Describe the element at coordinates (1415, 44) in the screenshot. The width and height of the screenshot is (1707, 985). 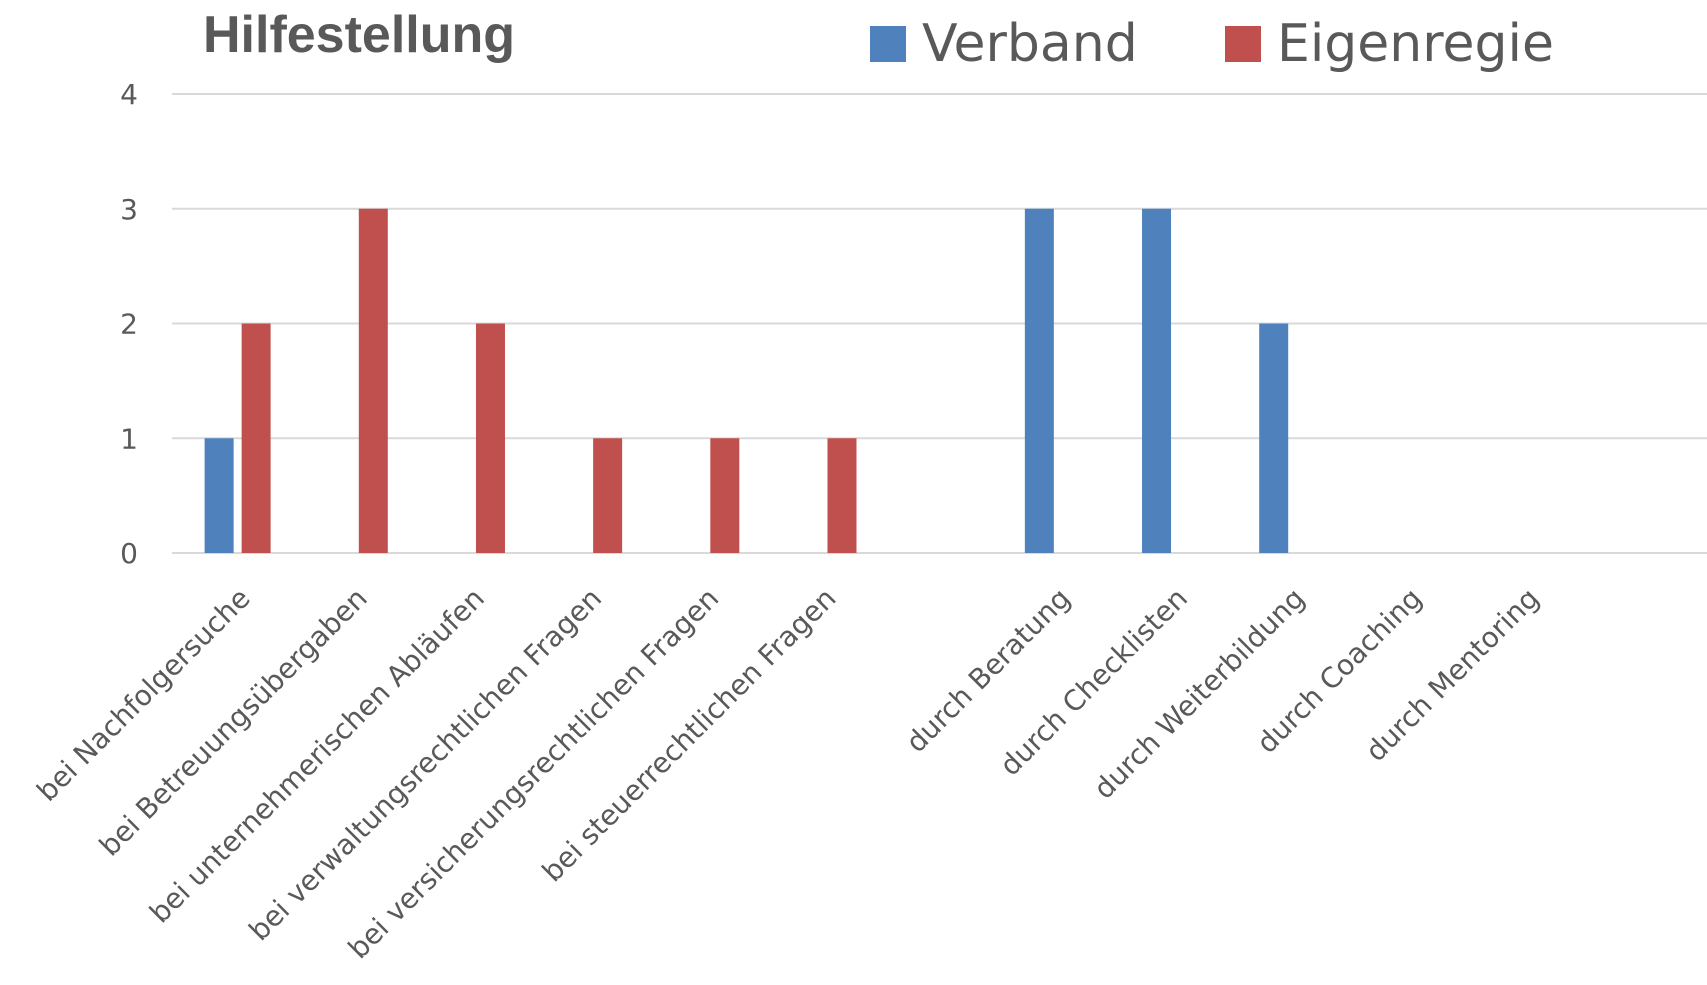
I see `legend-label: Eigenregie` at that location.